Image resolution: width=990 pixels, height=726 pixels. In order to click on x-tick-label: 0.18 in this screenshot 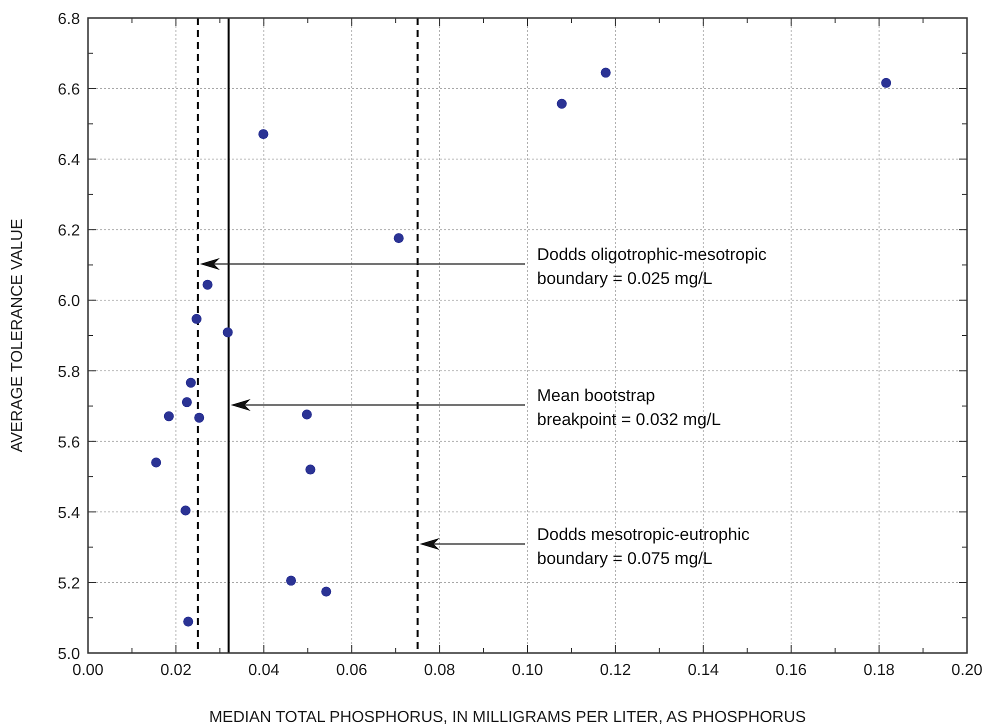, I will do `click(879, 670)`.